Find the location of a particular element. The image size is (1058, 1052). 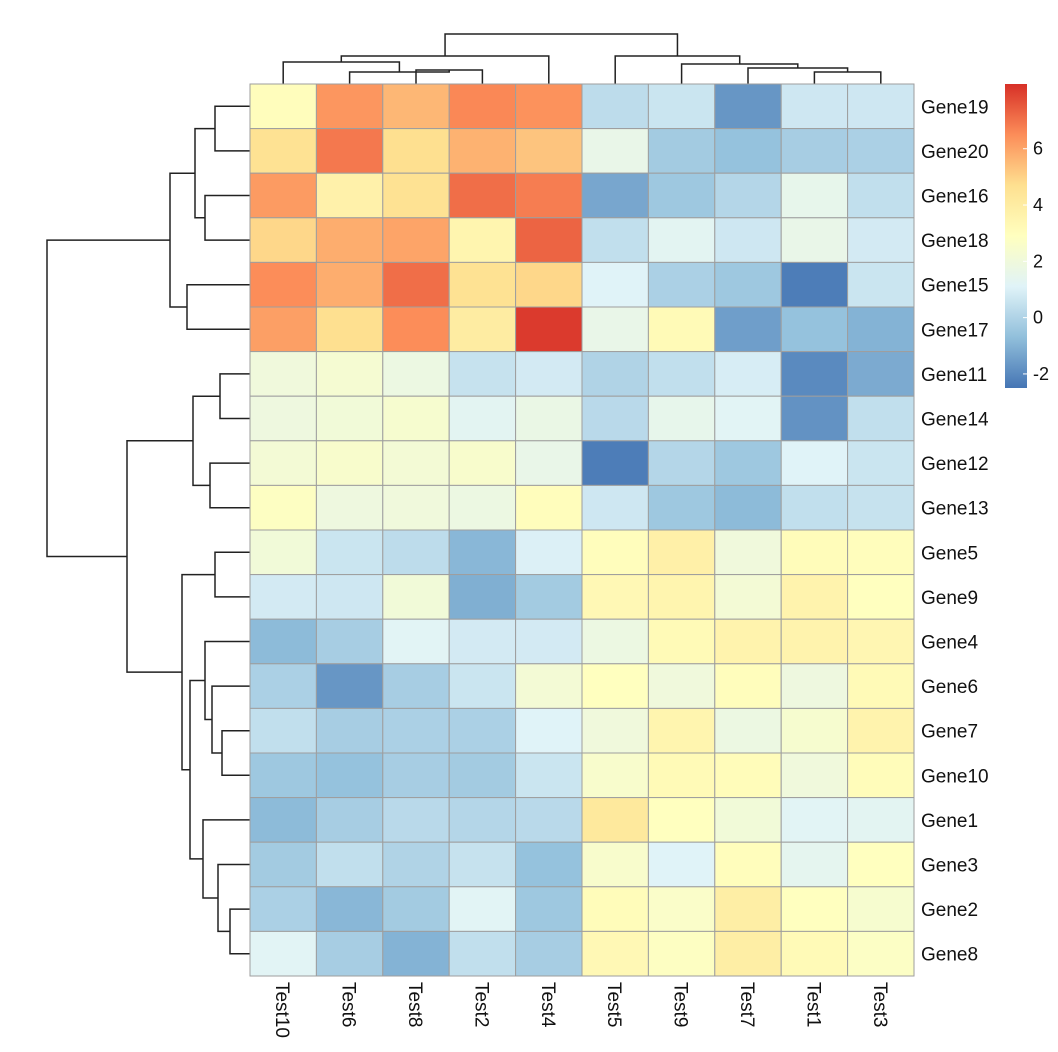

row-label: Gene12 is located at coordinates (955, 464).